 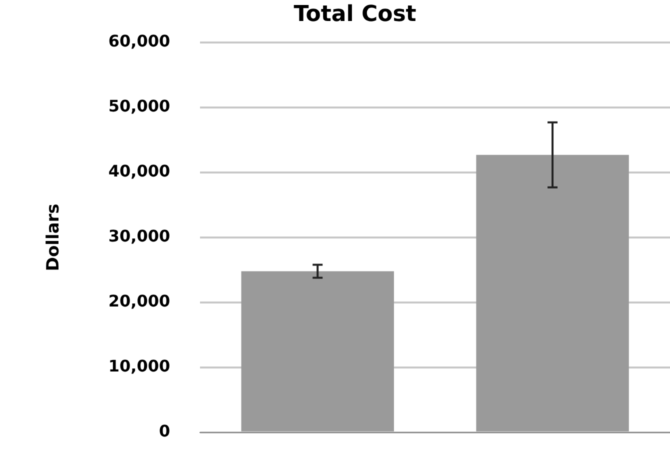 What do you see at coordinates (139, 41) in the screenshot?
I see `y-tick-label: 60,000` at bounding box center [139, 41].